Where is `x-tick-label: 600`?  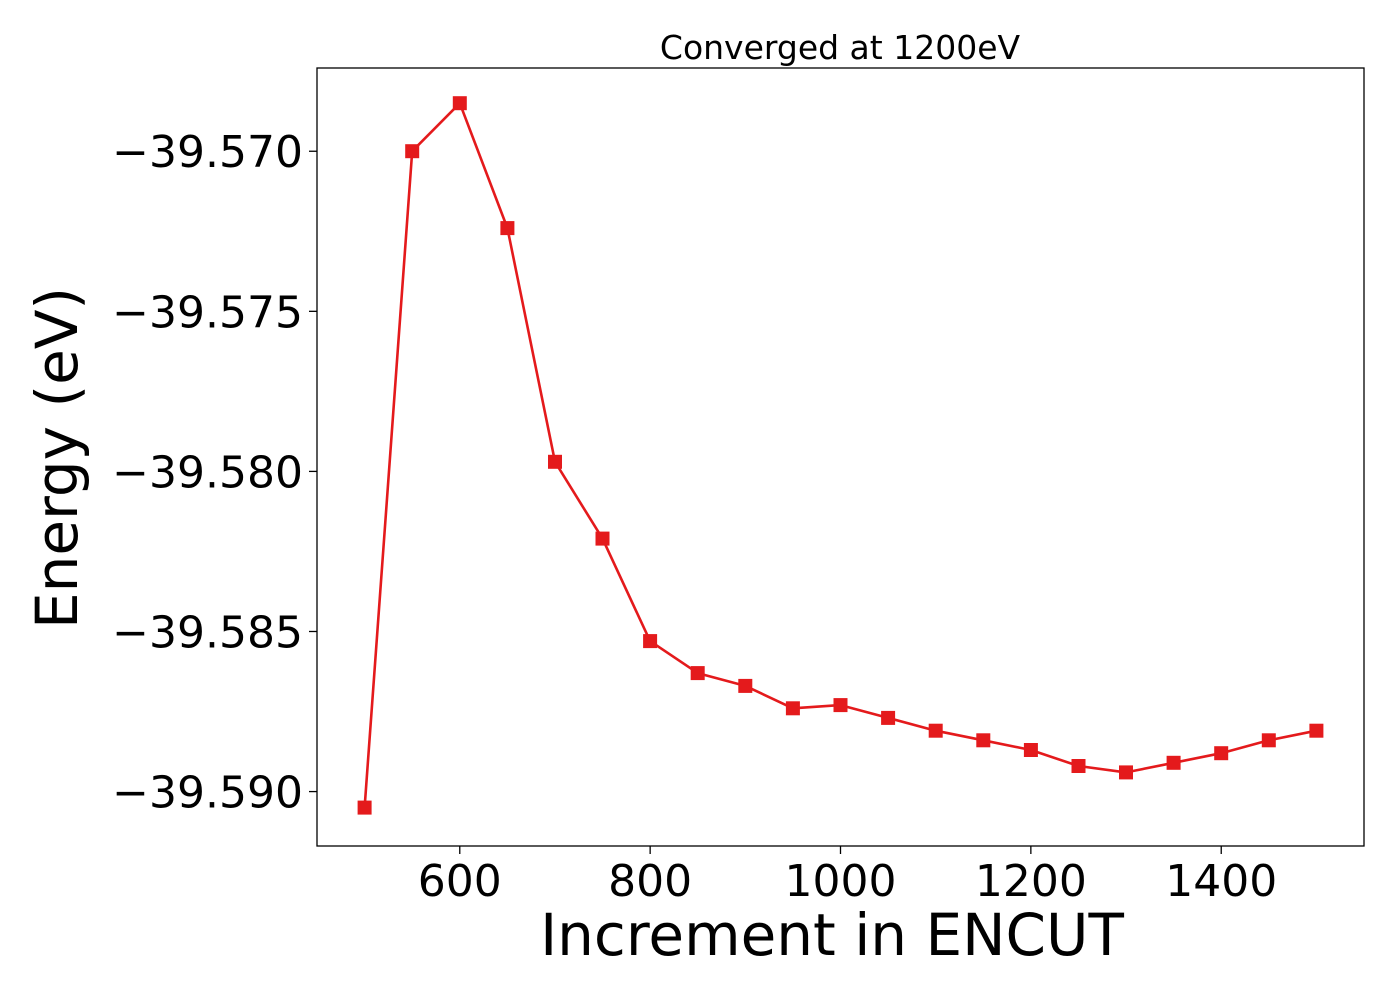 x-tick-label: 600 is located at coordinates (460, 881).